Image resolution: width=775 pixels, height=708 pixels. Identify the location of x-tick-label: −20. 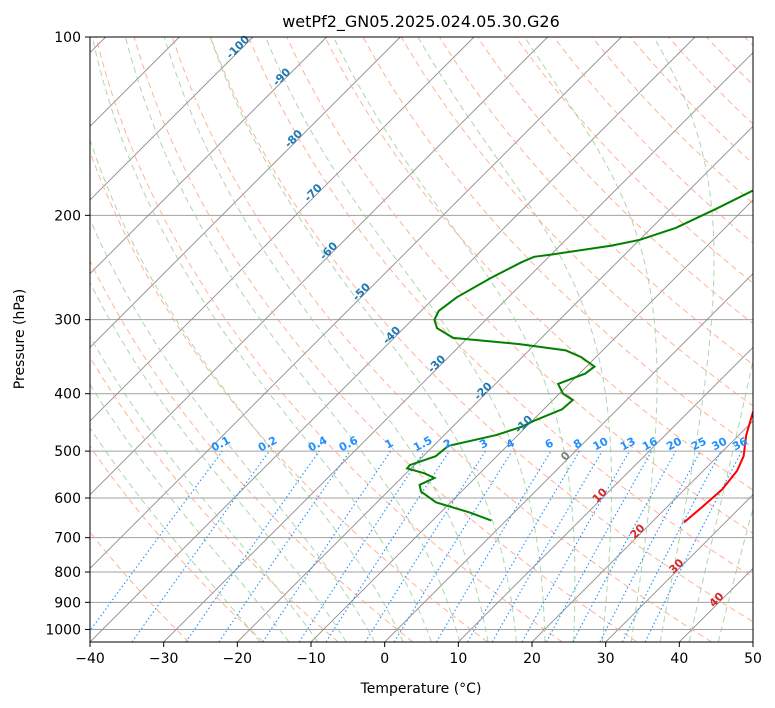
(238, 659).